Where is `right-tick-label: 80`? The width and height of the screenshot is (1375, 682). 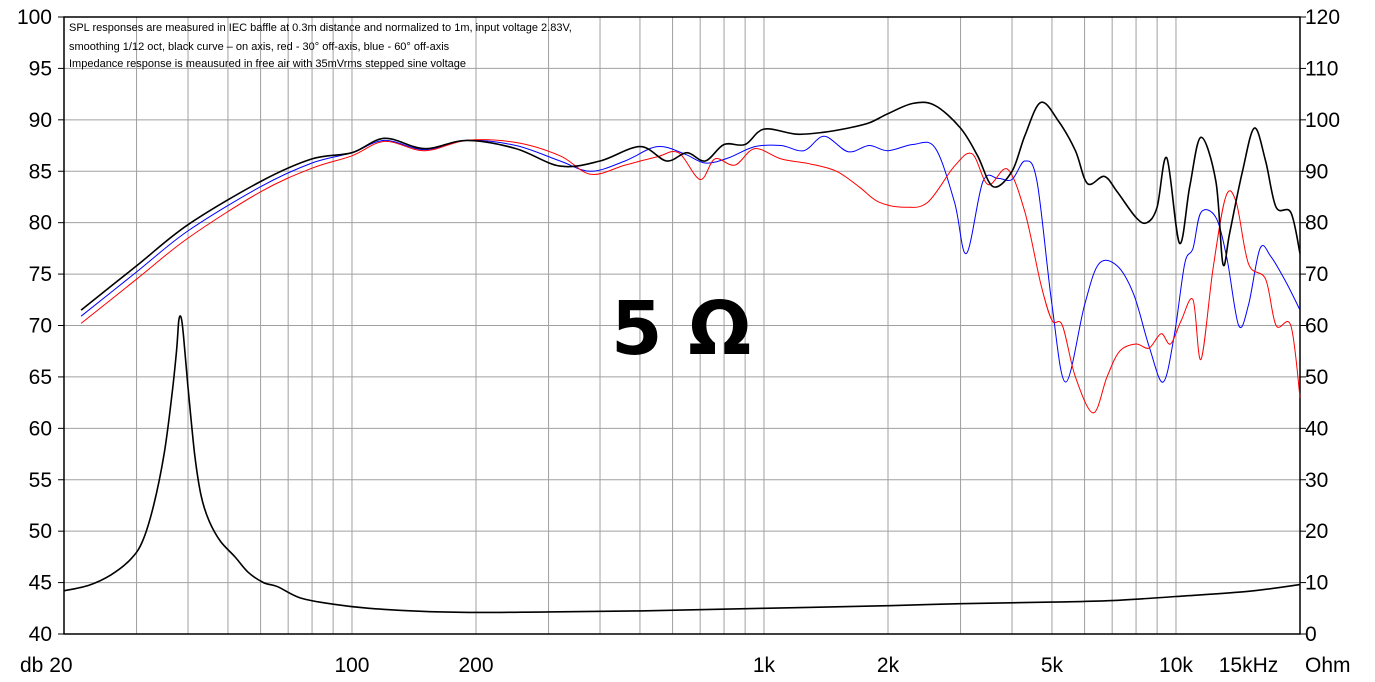 right-tick-label: 80 is located at coordinates (1316, 223).